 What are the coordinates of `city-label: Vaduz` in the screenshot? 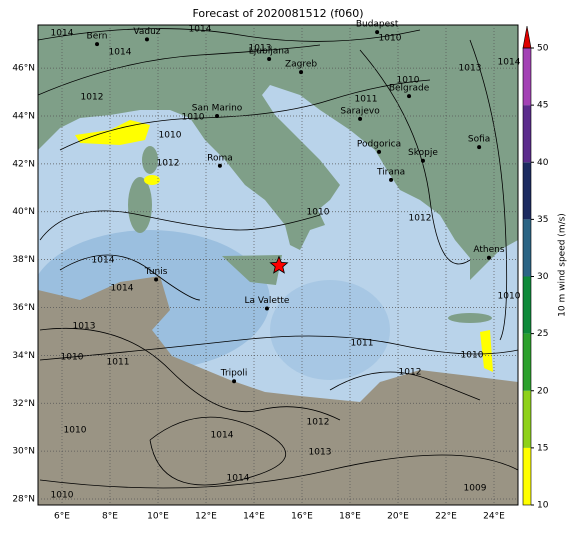 It's located at (146, 32).